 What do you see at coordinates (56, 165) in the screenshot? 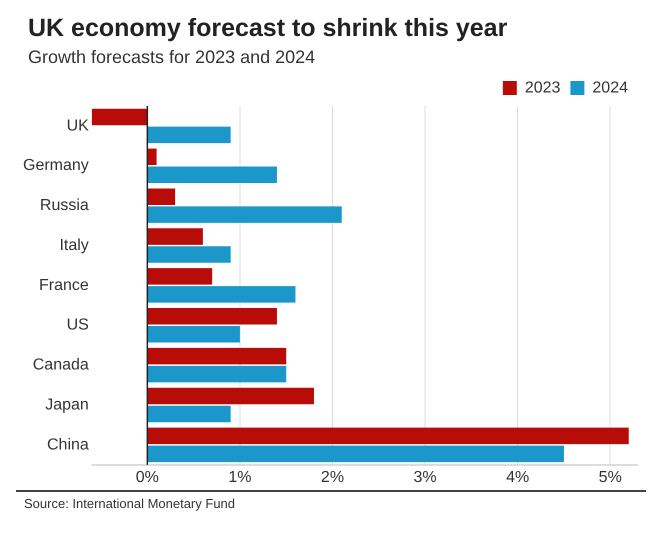
I see `y-tick-label: Germany` at bounding box center [56, 165].